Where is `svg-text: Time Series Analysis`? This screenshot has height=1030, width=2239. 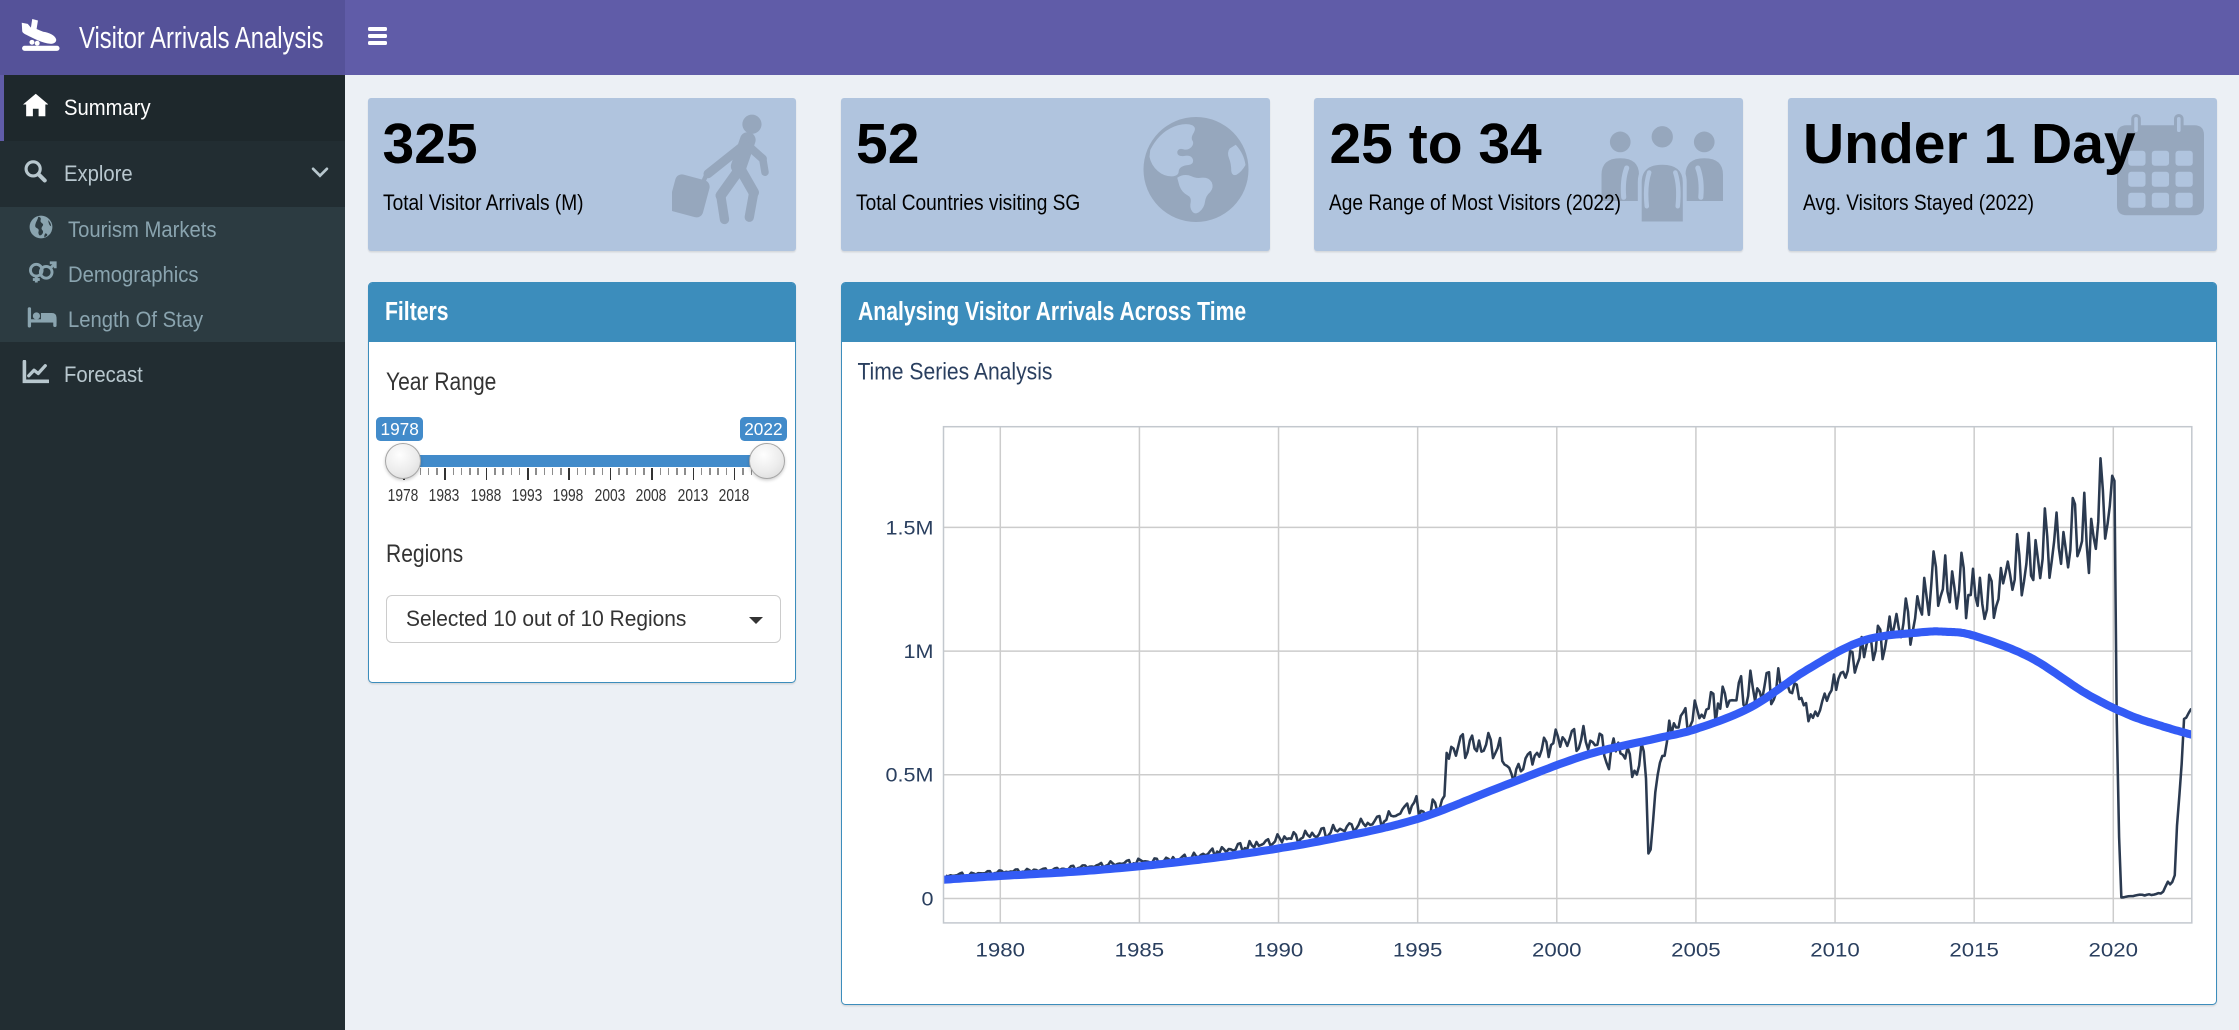 svg-text: Time Series Analysis is located at coordinates (954, 371).